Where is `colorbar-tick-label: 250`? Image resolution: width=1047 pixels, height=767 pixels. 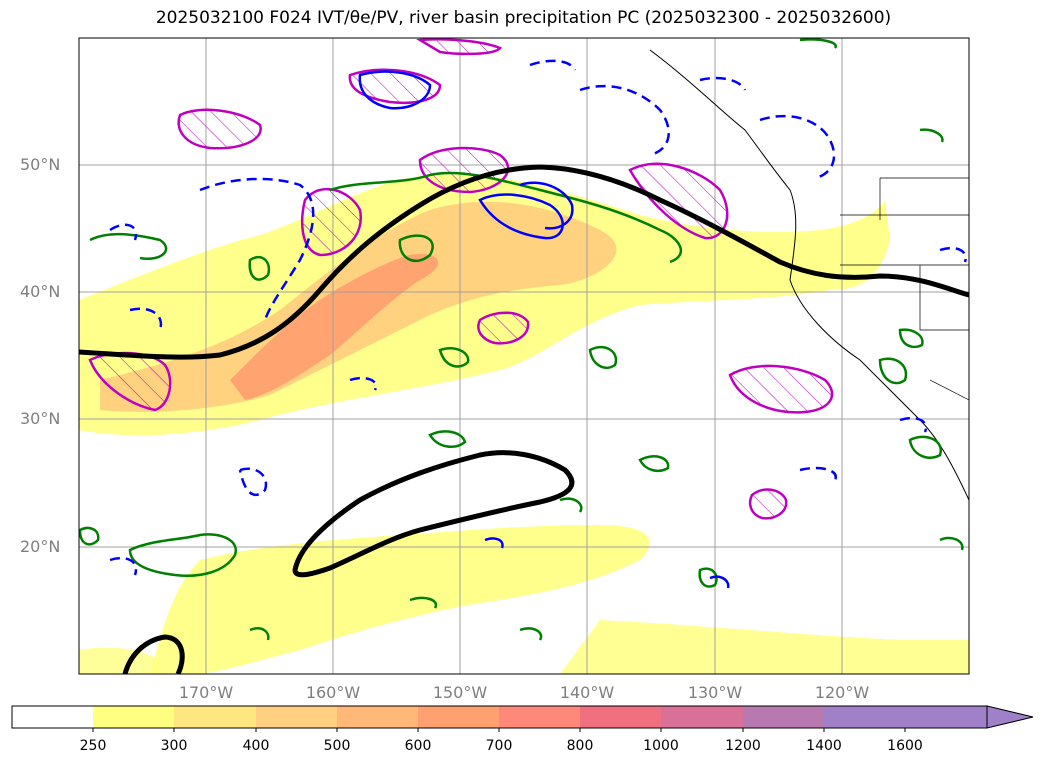 colorbar-tick-label: 250 is located at coordinates (93, 746).